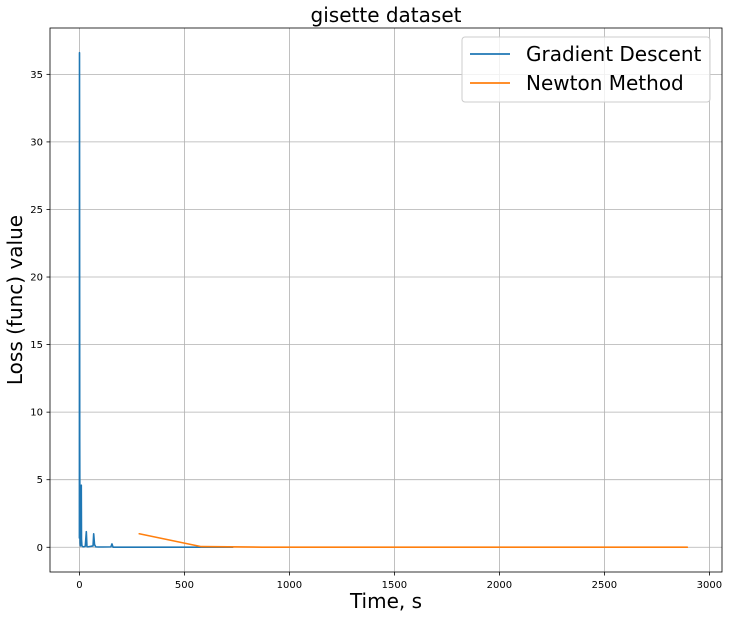  I want to click on y-tick-label: 5, so click(40, 480).